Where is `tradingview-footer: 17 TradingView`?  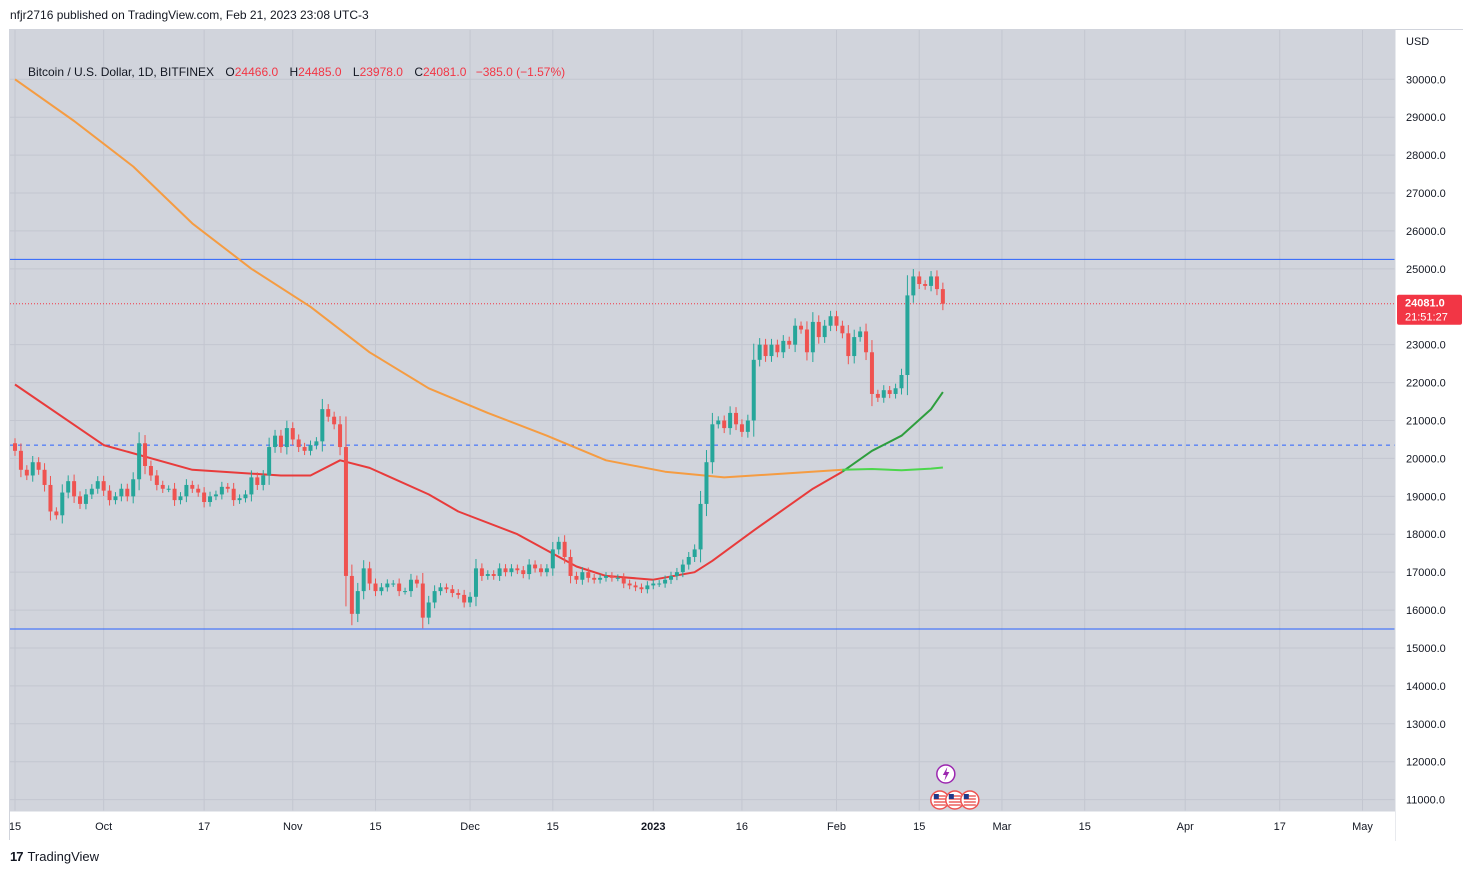
tradingview-footer: 17 TradingView is located at coordinates (54, 856).